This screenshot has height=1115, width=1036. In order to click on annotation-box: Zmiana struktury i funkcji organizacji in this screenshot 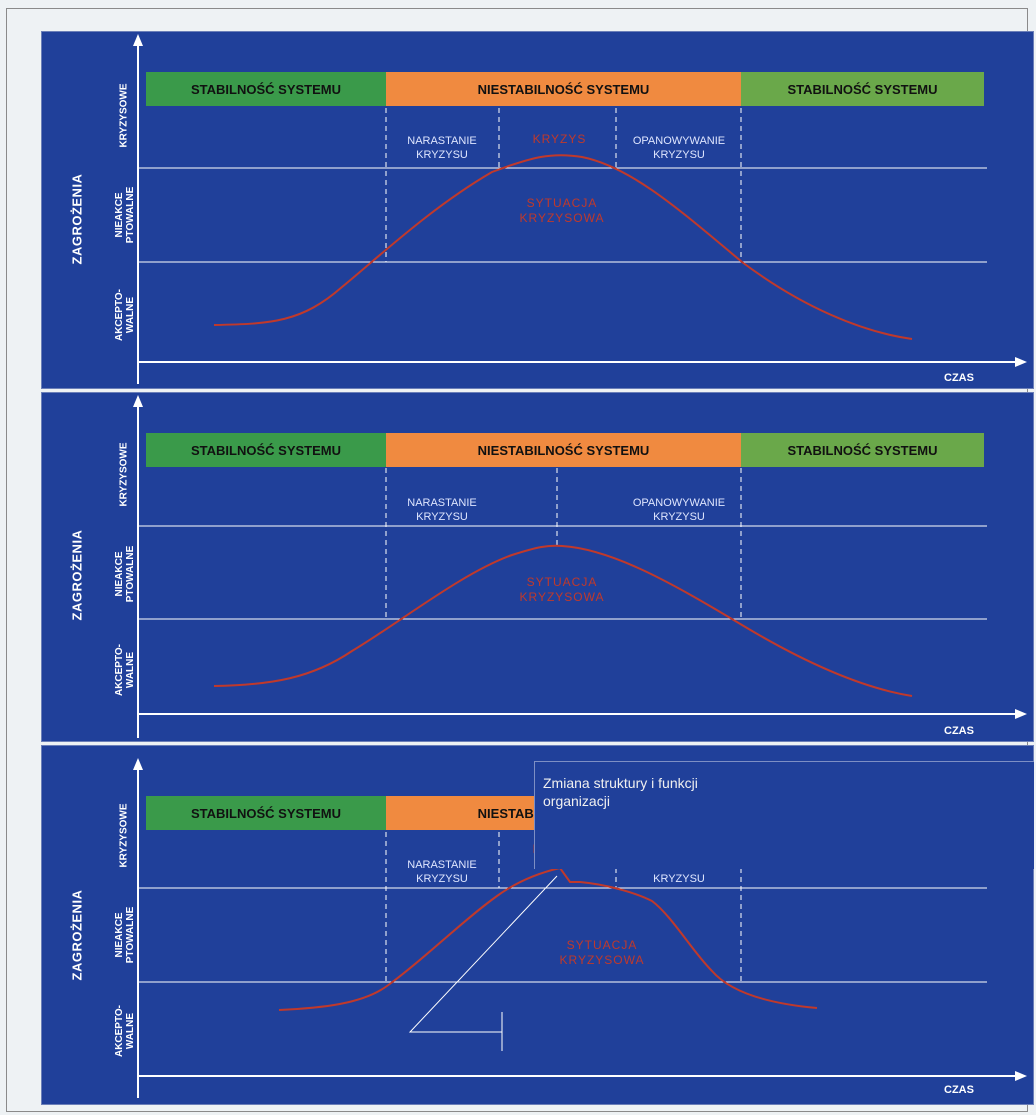, I will do `click(784, 815)`.